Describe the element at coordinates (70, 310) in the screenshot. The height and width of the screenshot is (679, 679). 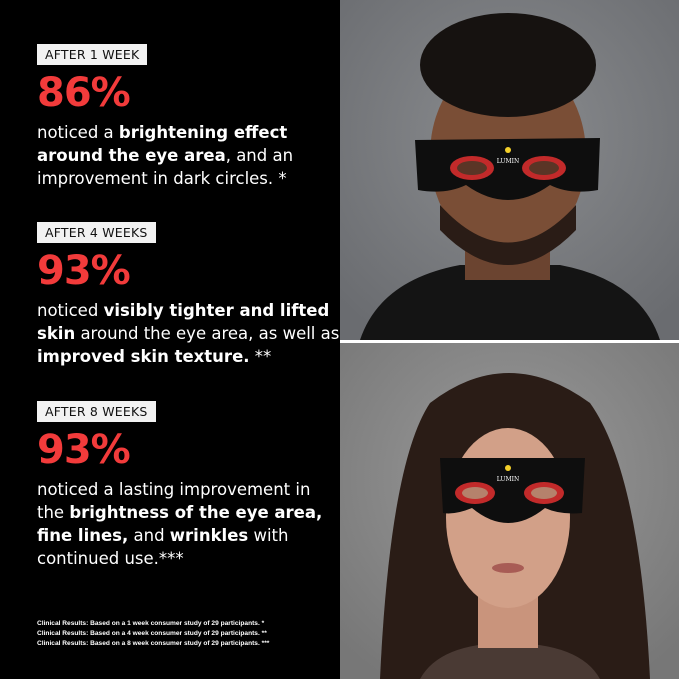
I see `description-text: noticed` at that location.